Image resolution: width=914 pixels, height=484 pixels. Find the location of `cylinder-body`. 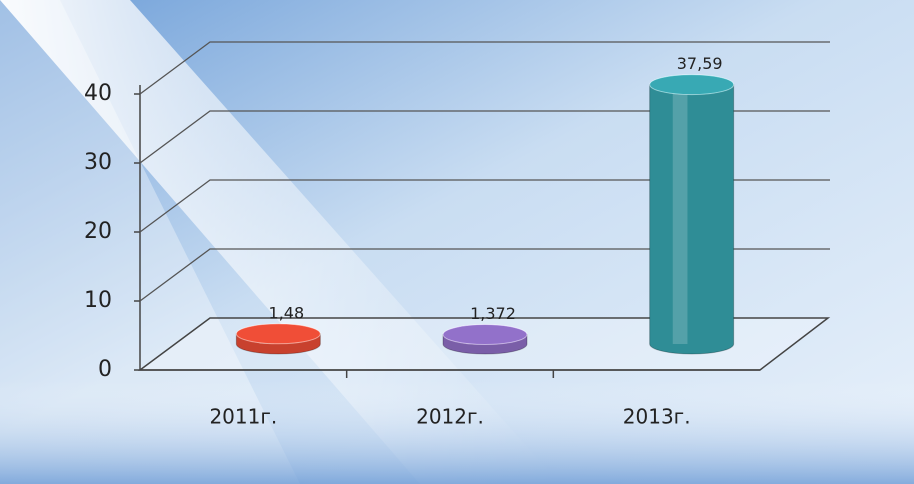

cylinder-body is located at coordinates (692, 219).